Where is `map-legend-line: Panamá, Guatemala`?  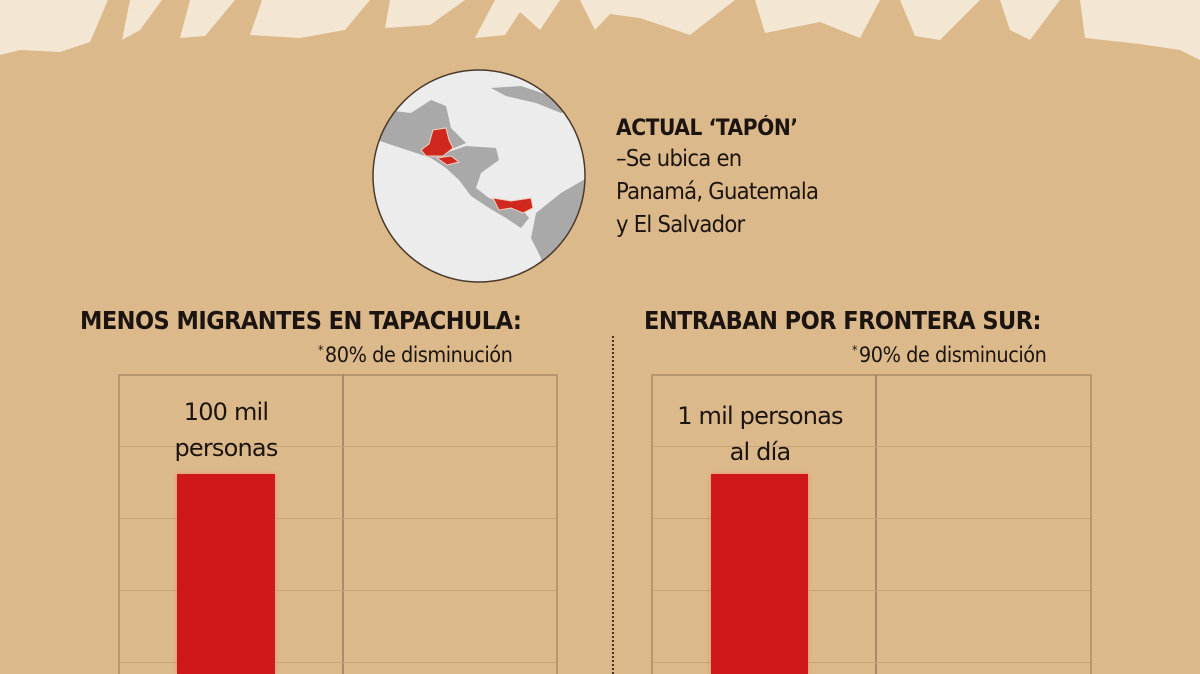
map-legend-line: Panamá, Guatemala is located at coordinates (717, 192).